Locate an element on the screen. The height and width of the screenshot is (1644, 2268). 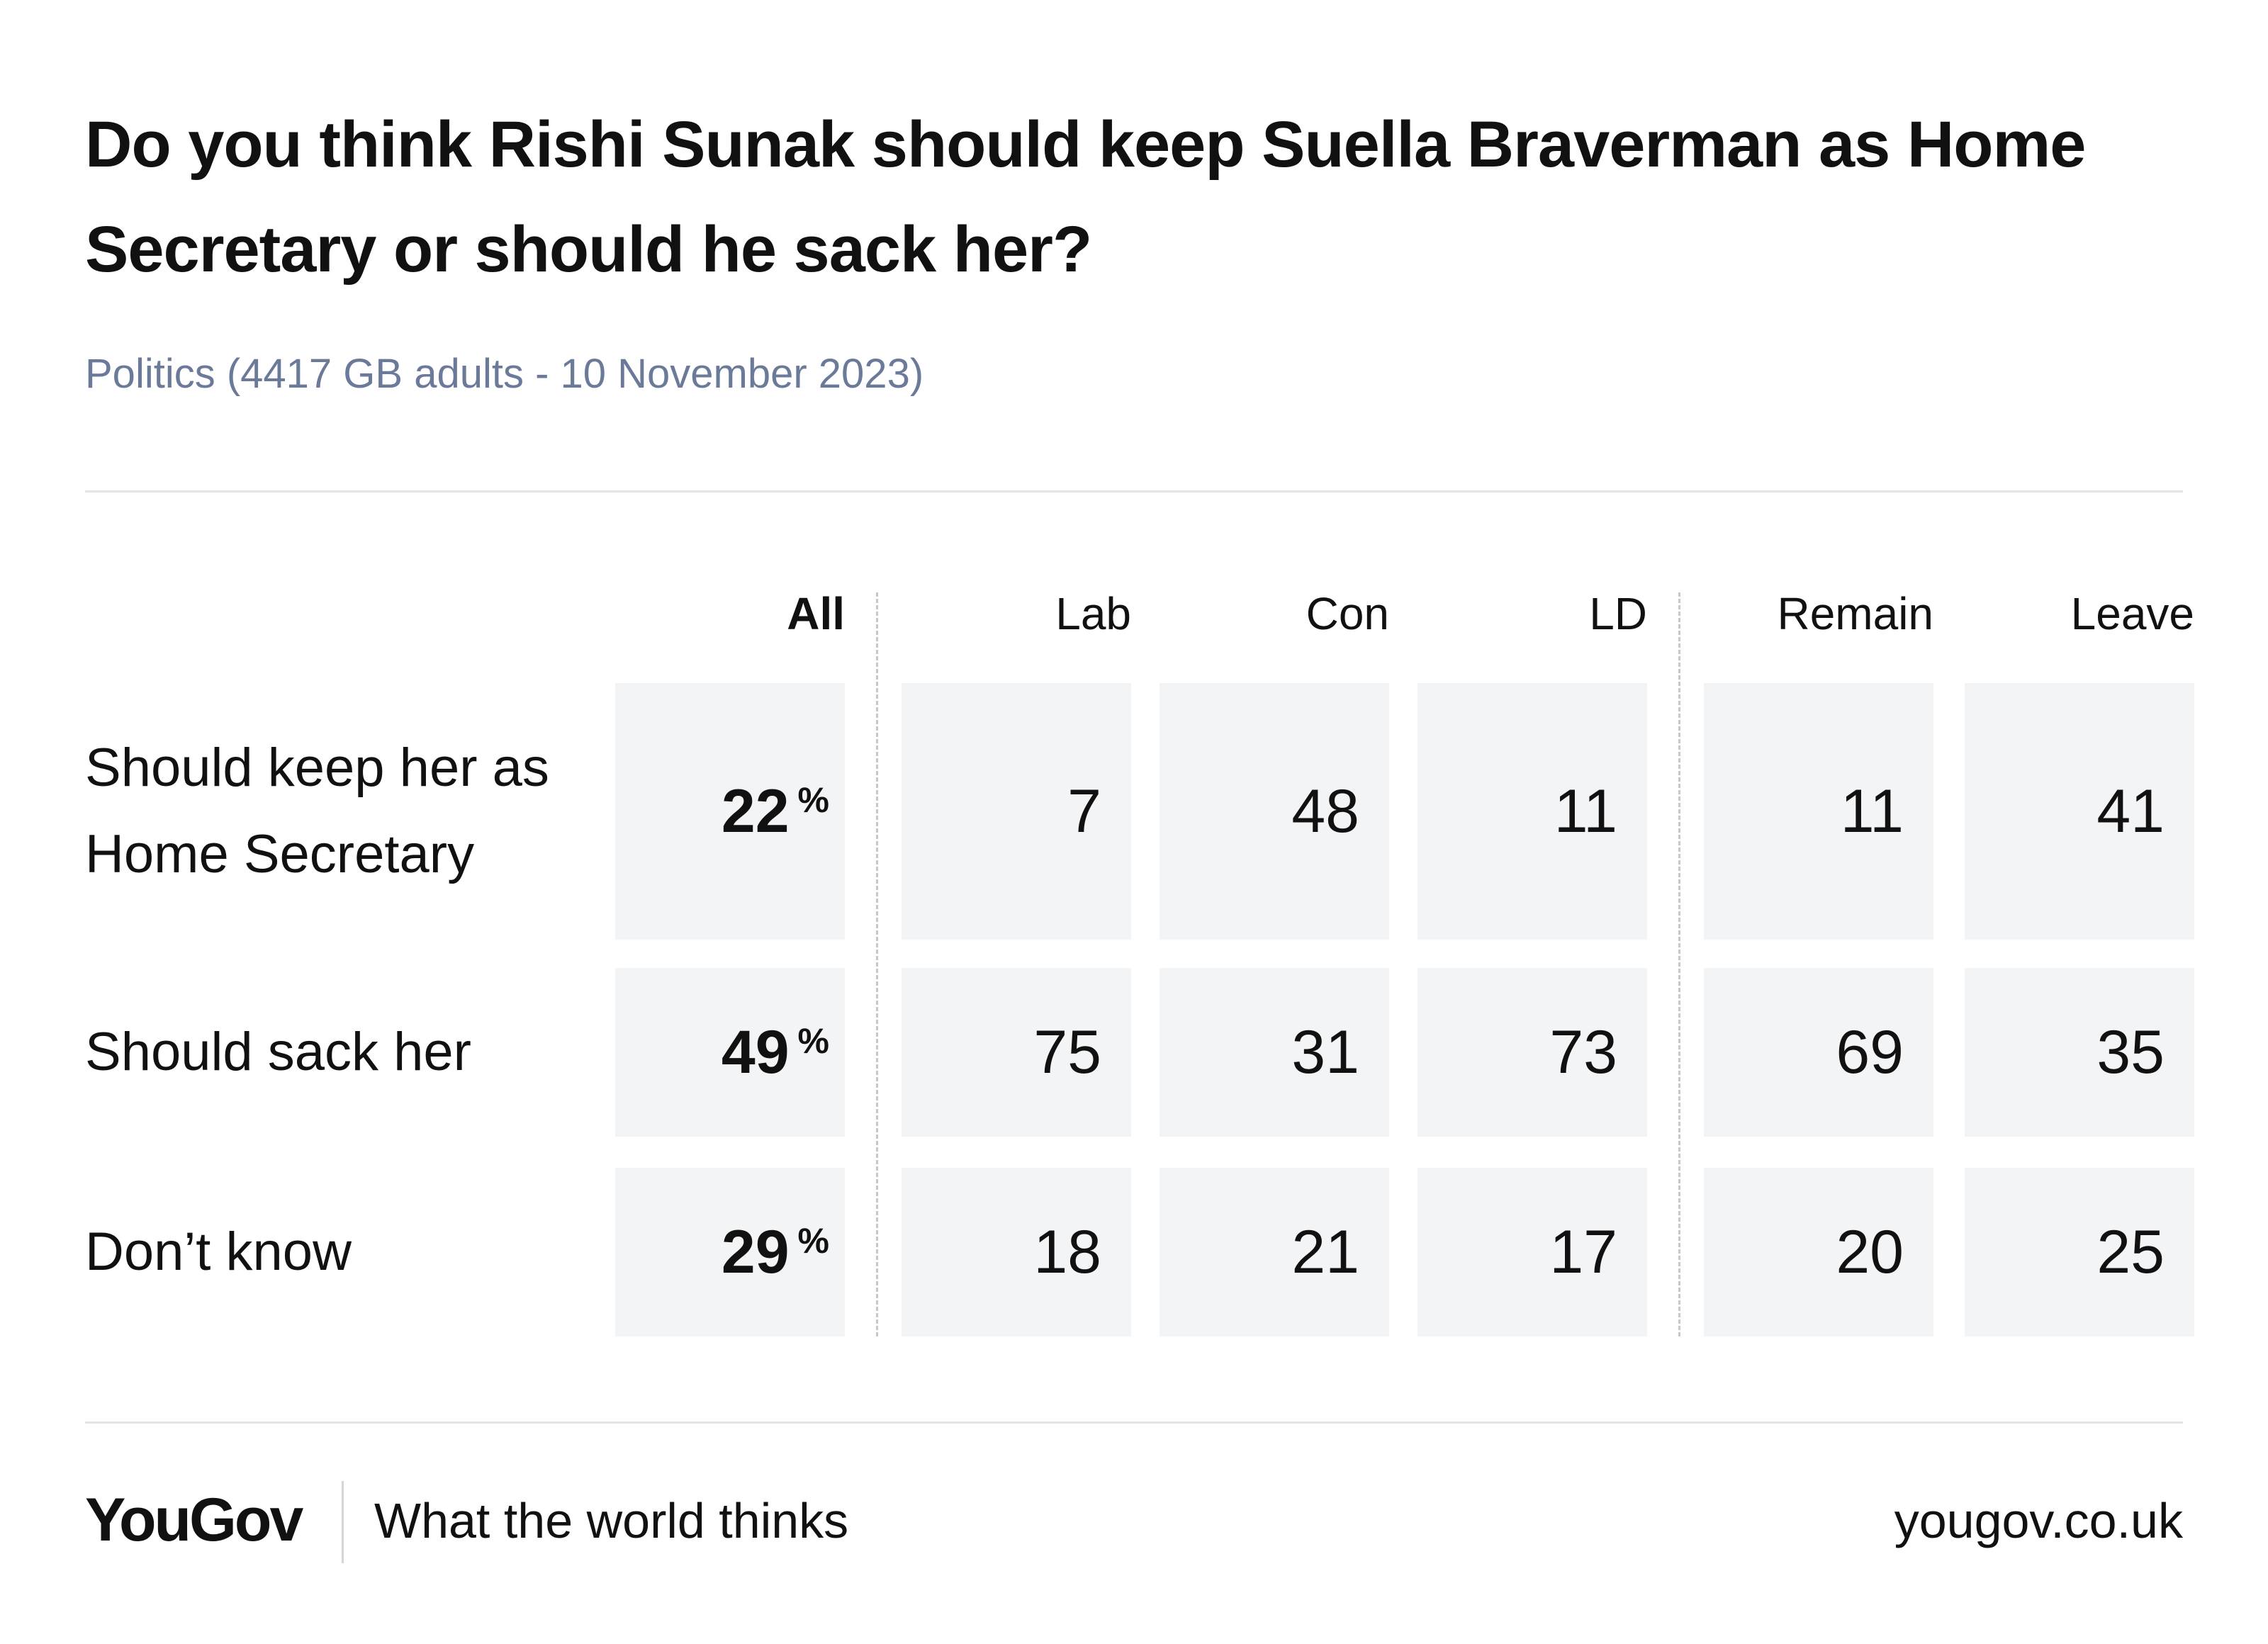
cell-value: 17 is located at coordinates (1583, 1252).